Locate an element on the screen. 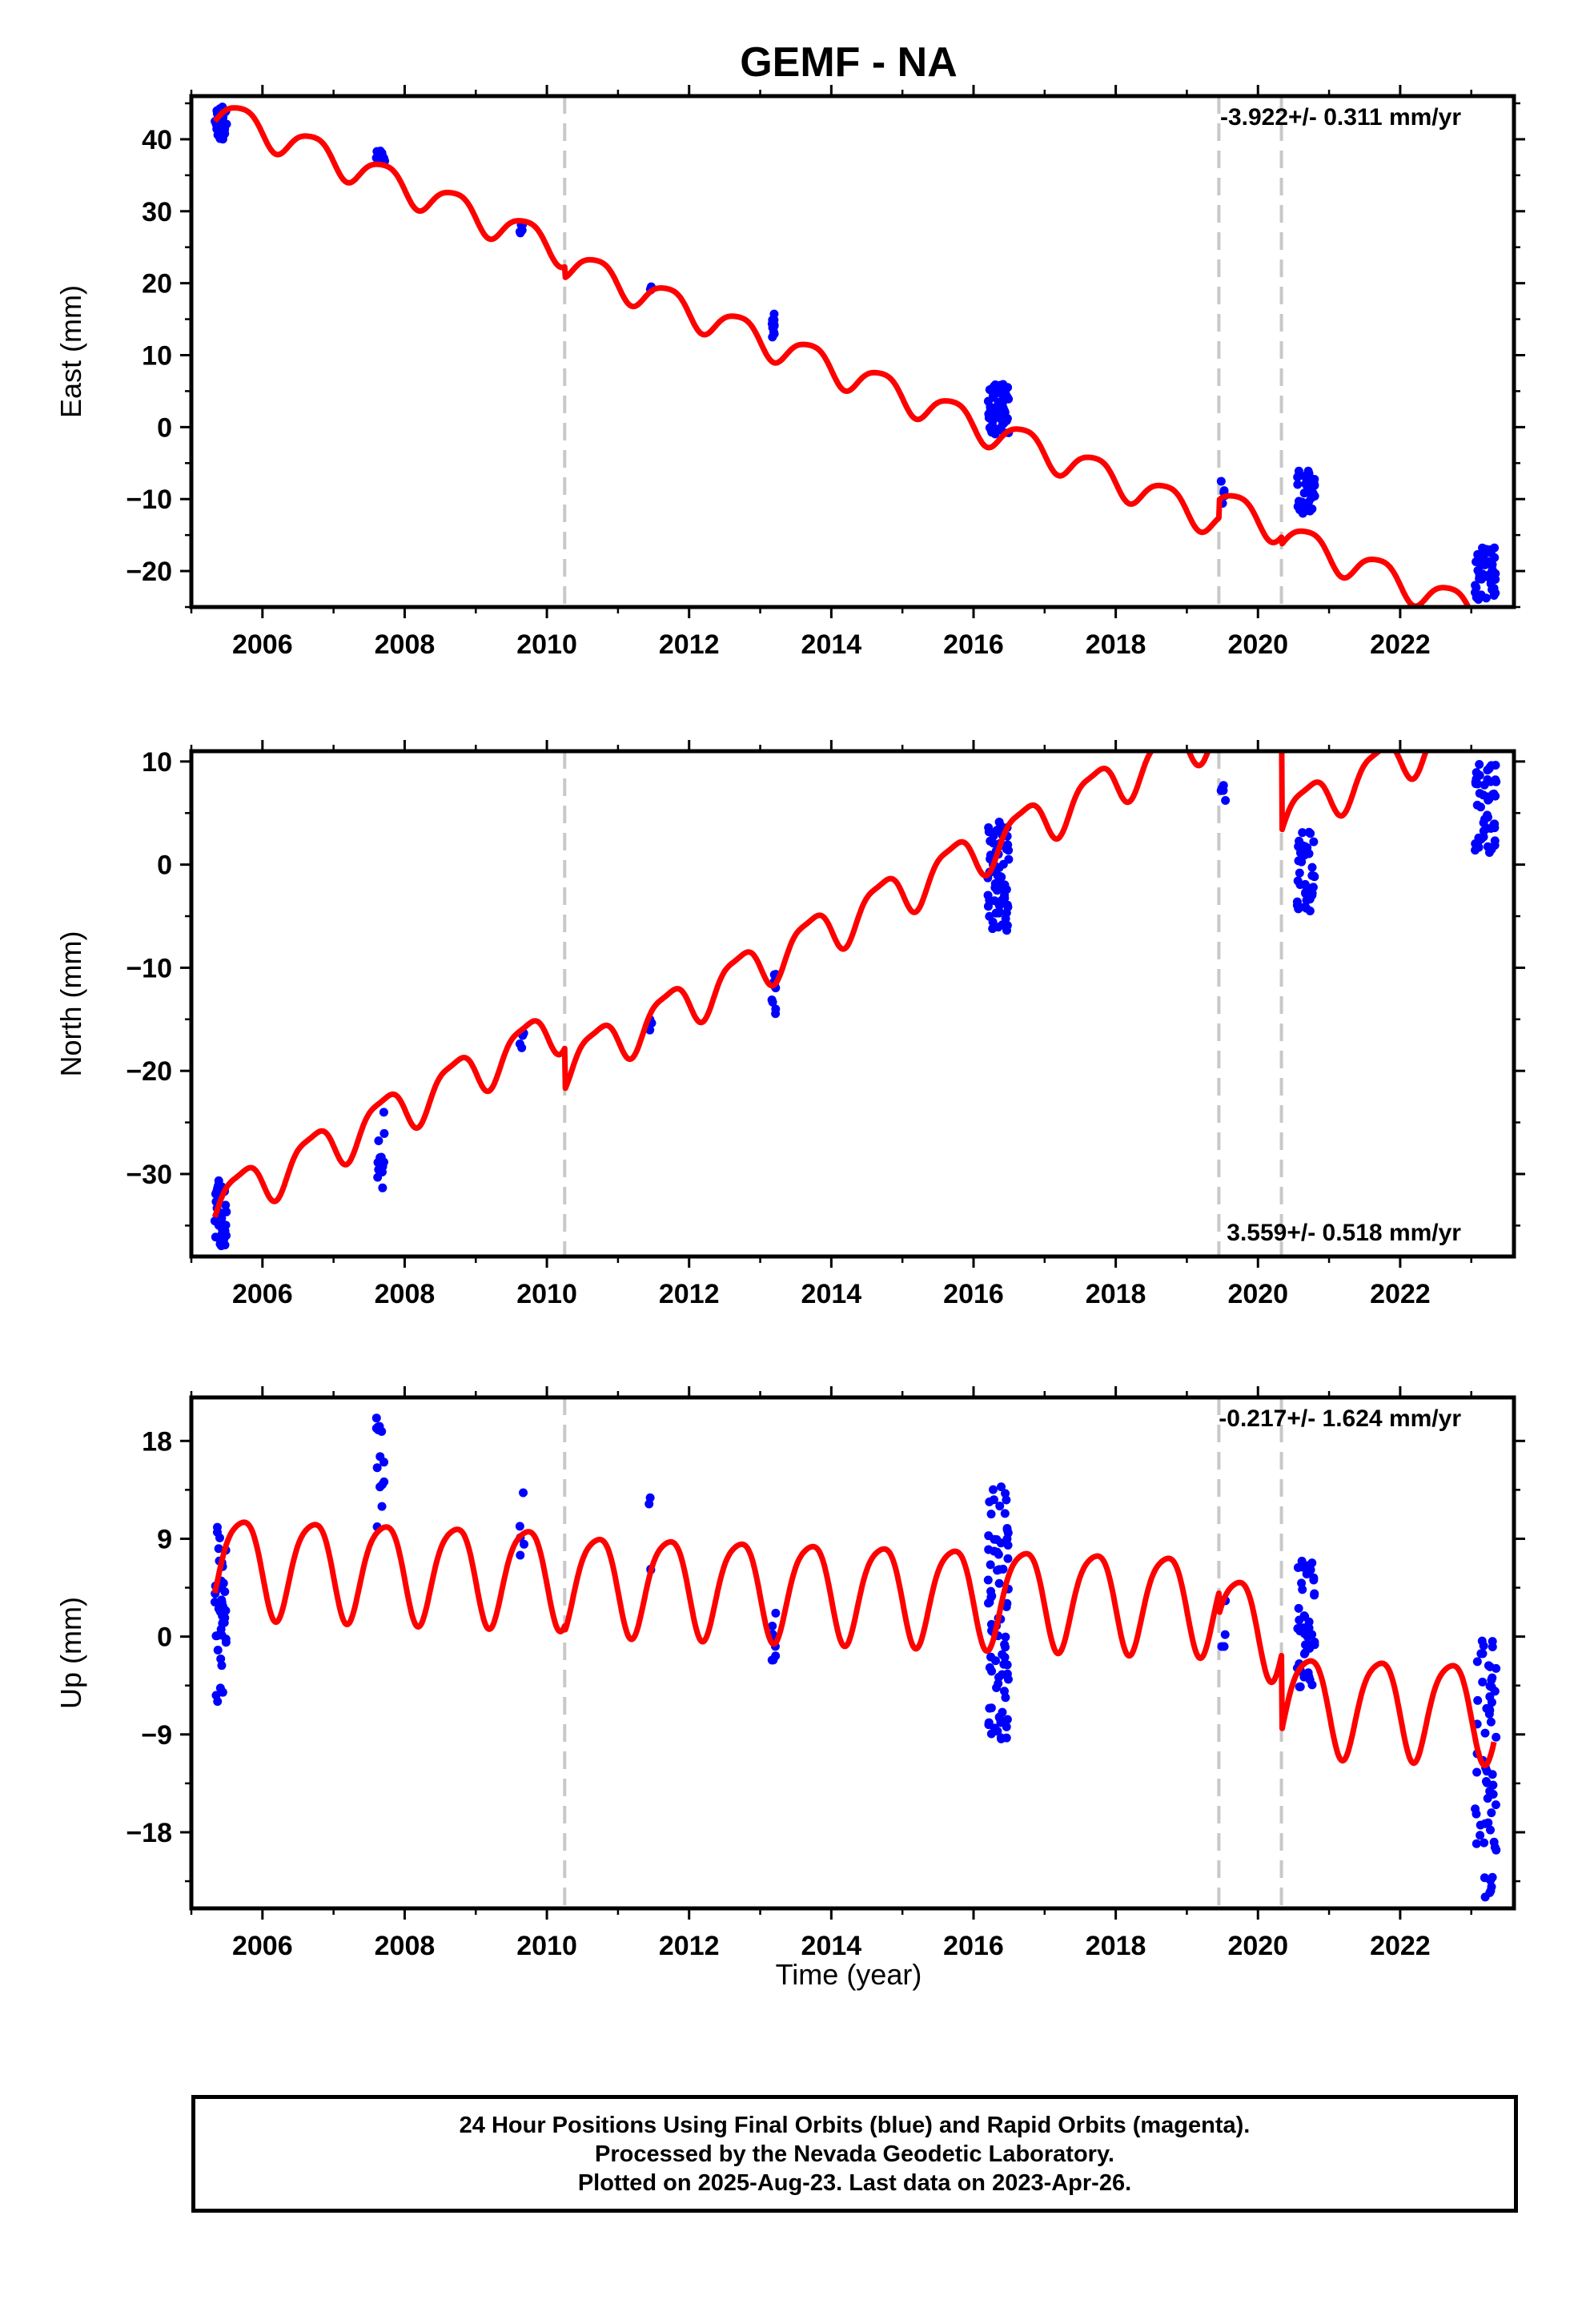 The width and height of the screenshot is (1582, 2324). x-tick-label: 2008 is located at coordinates (405, 1294).